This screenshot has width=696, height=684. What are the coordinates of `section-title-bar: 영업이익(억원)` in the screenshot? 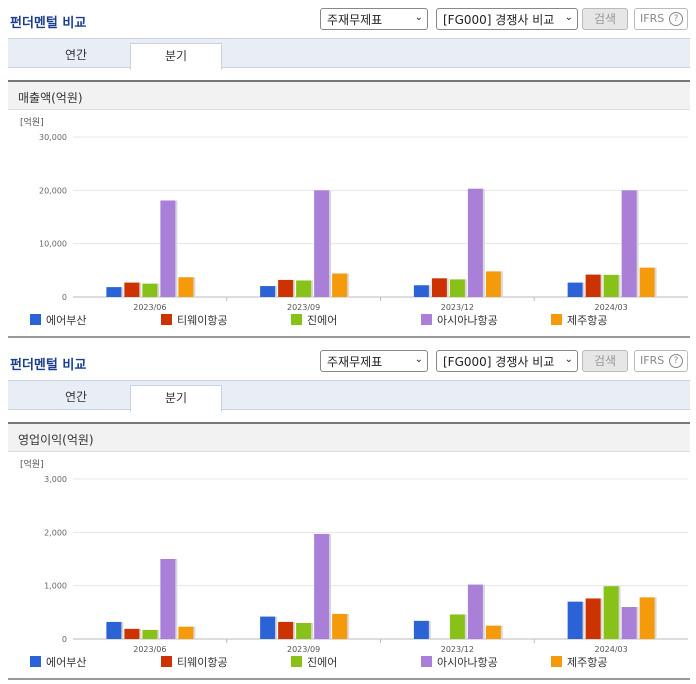 It's located at (349, 437).